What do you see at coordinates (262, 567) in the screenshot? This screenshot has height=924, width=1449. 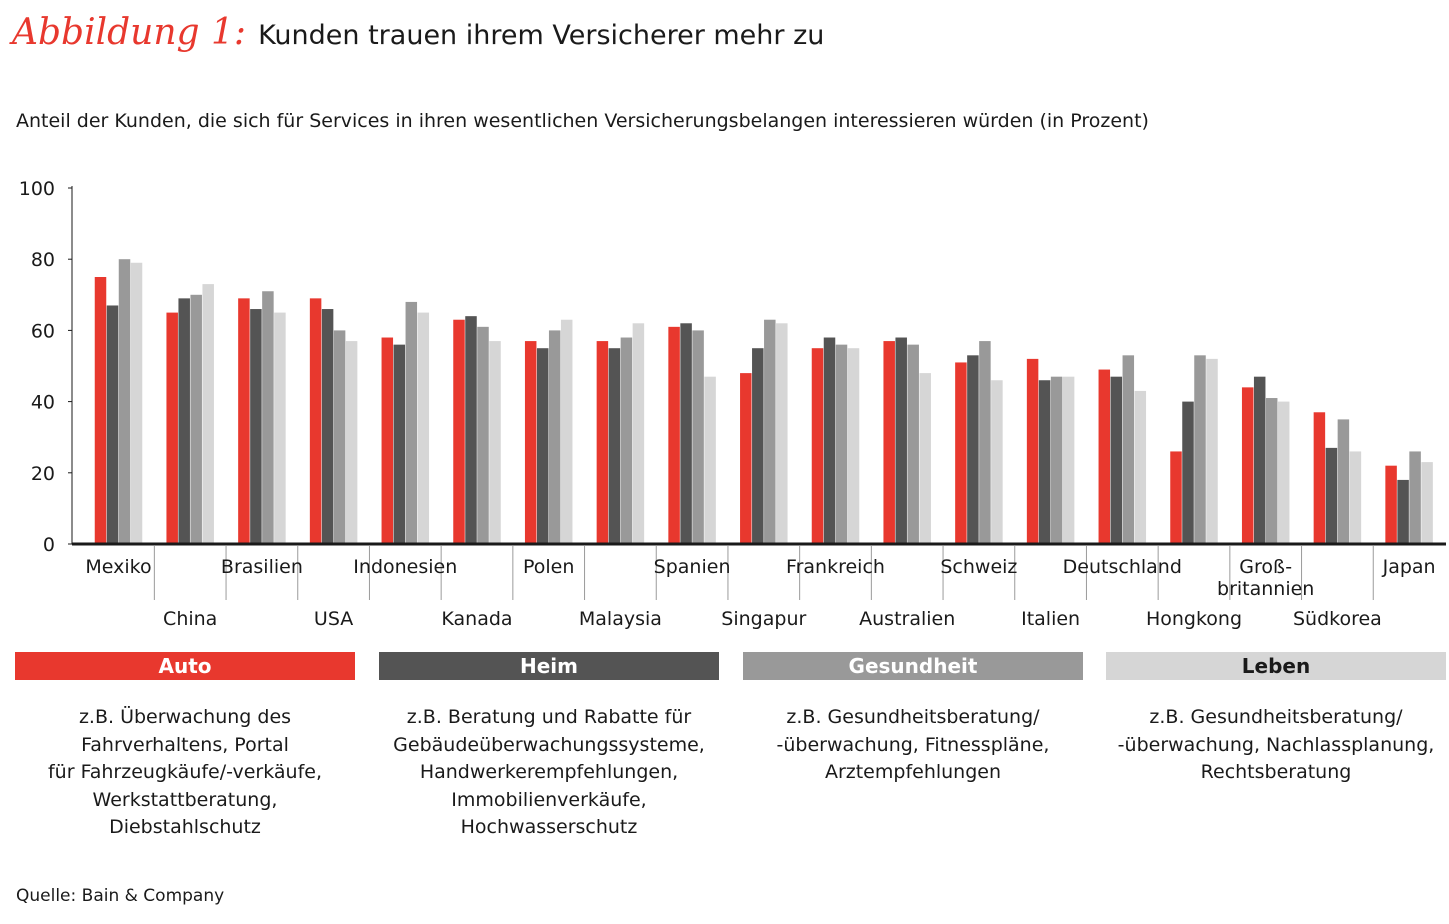 I see `x-category-label: Brasilien` at bounding box center [262, 567].